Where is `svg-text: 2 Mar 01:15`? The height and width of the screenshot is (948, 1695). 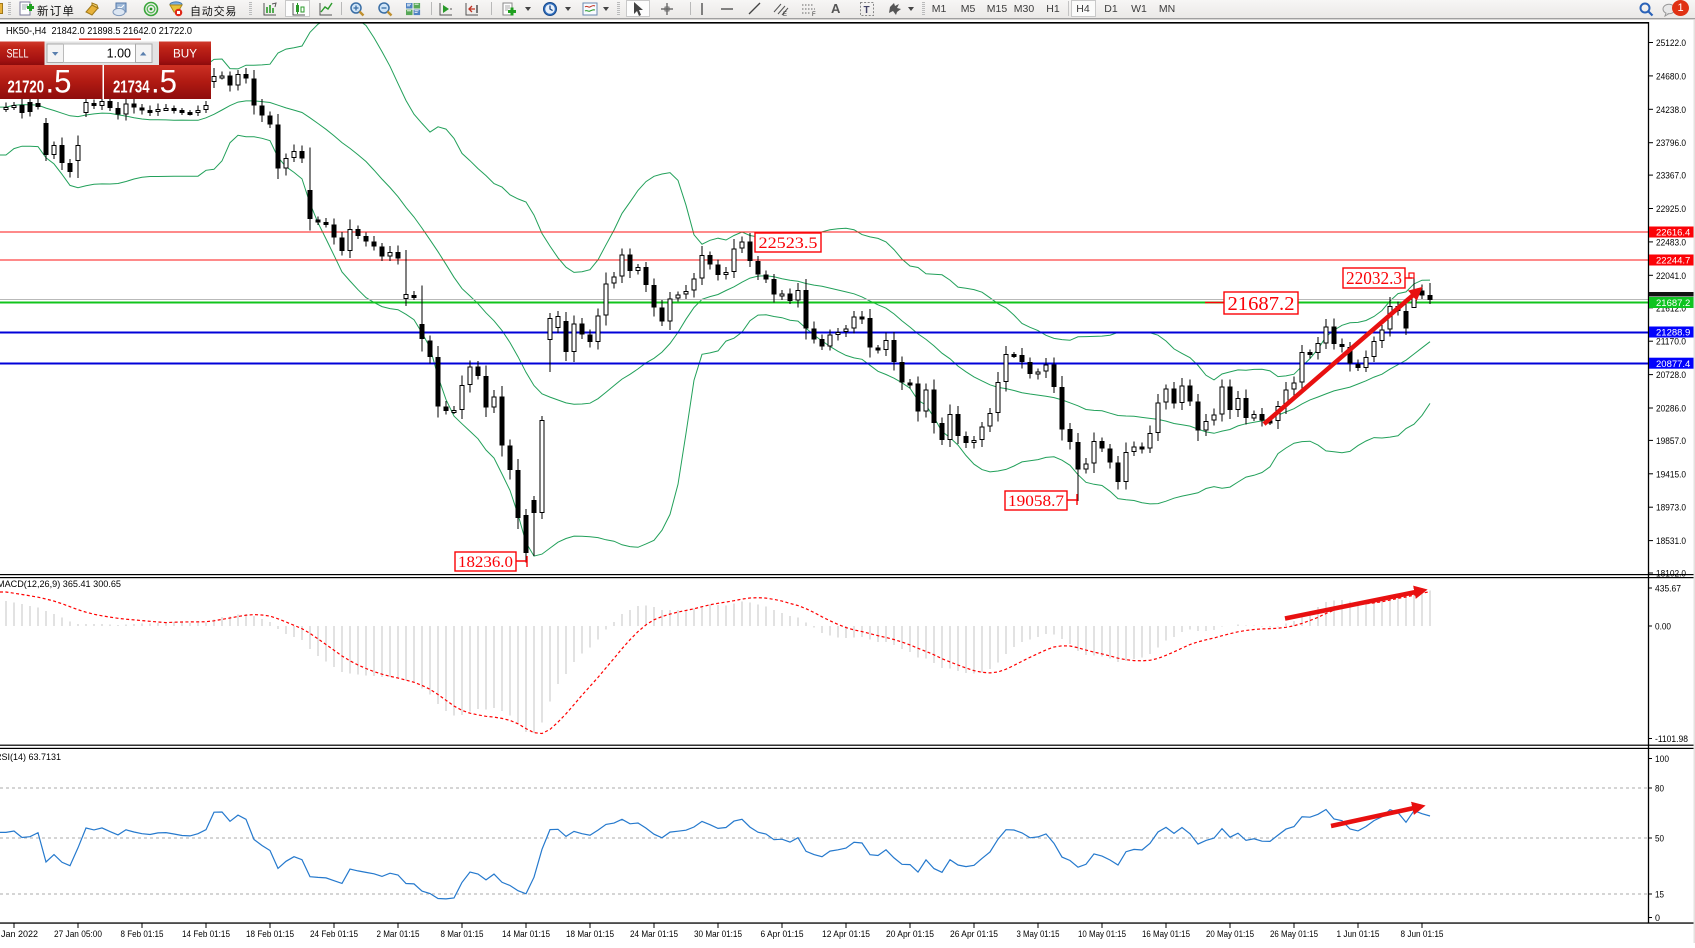 svg-text: 2 Mar 01:15 is located at coordinates (398, 934).